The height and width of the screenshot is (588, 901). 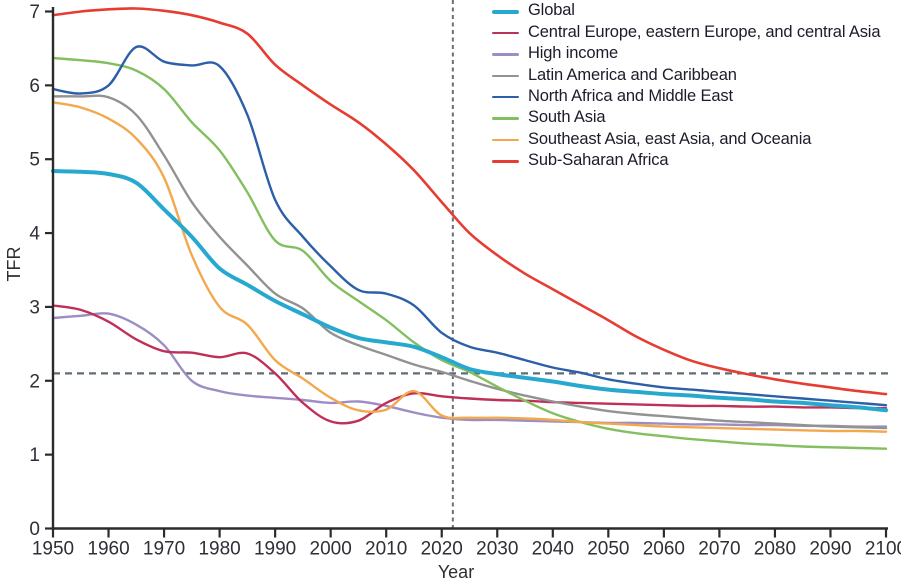 I want to click on x-tick-label-1950: 1950, so click(x=53, y=549).